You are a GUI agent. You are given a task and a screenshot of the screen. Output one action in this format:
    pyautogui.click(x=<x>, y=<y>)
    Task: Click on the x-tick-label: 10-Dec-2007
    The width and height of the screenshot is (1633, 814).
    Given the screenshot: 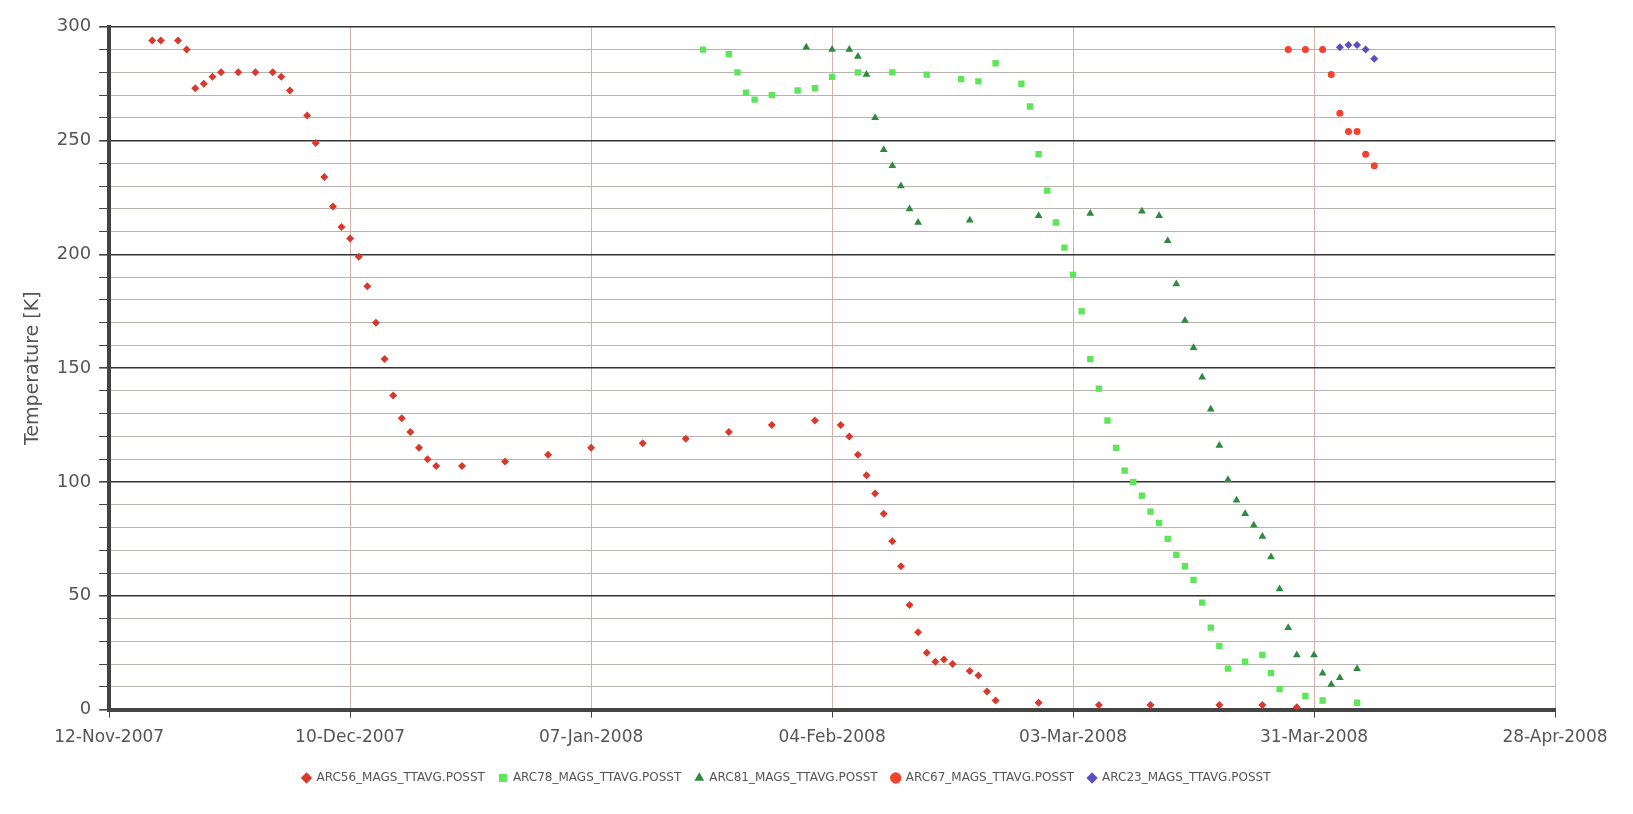 What is the action you would take?
    pyautogui.click(x=350, y=736)
    